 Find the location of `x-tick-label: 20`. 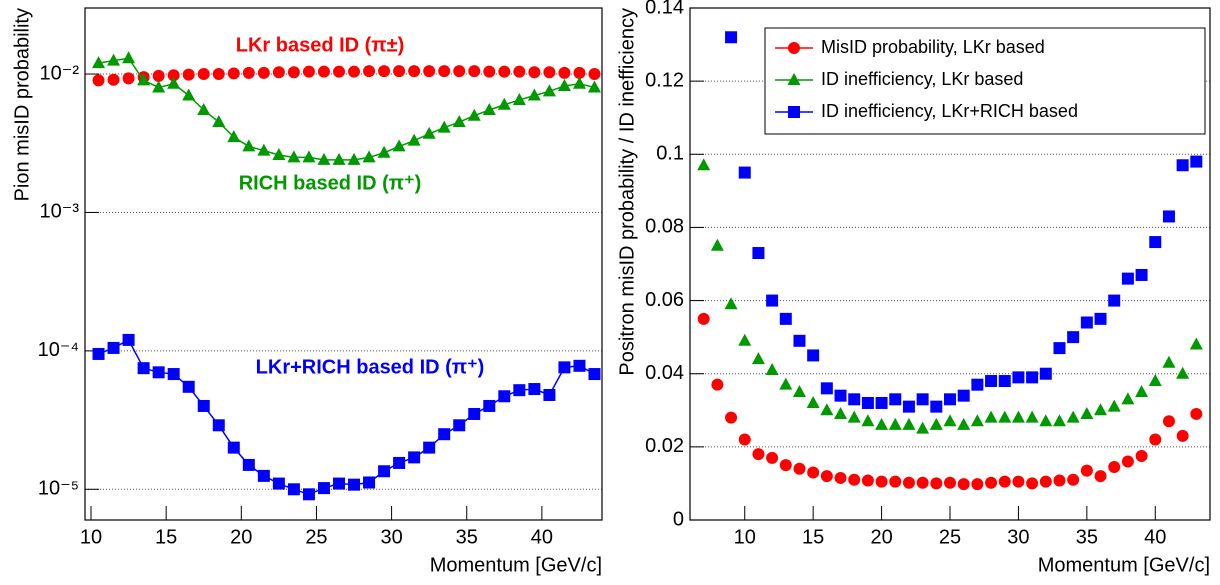

x-tick-label: 20 is located at coordinates (881, 537).